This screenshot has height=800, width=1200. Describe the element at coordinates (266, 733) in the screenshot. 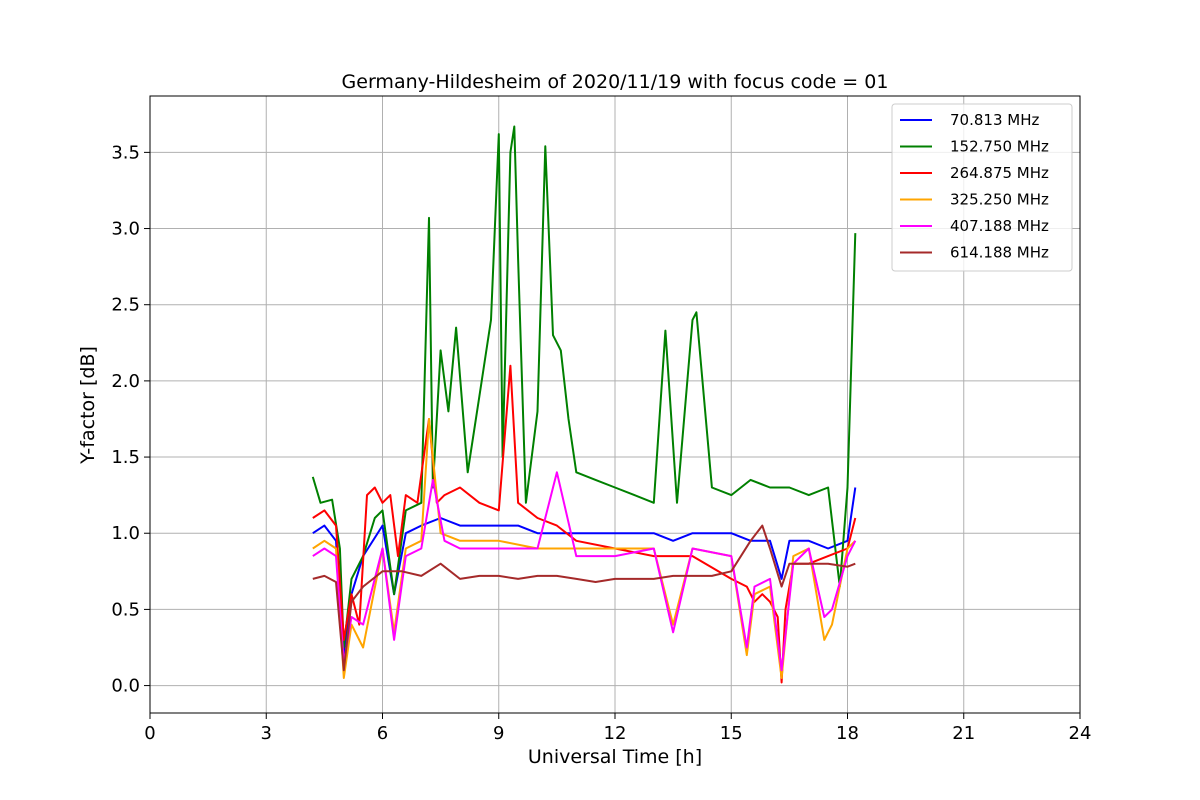

I see `x-tick-label: 3` at that location.